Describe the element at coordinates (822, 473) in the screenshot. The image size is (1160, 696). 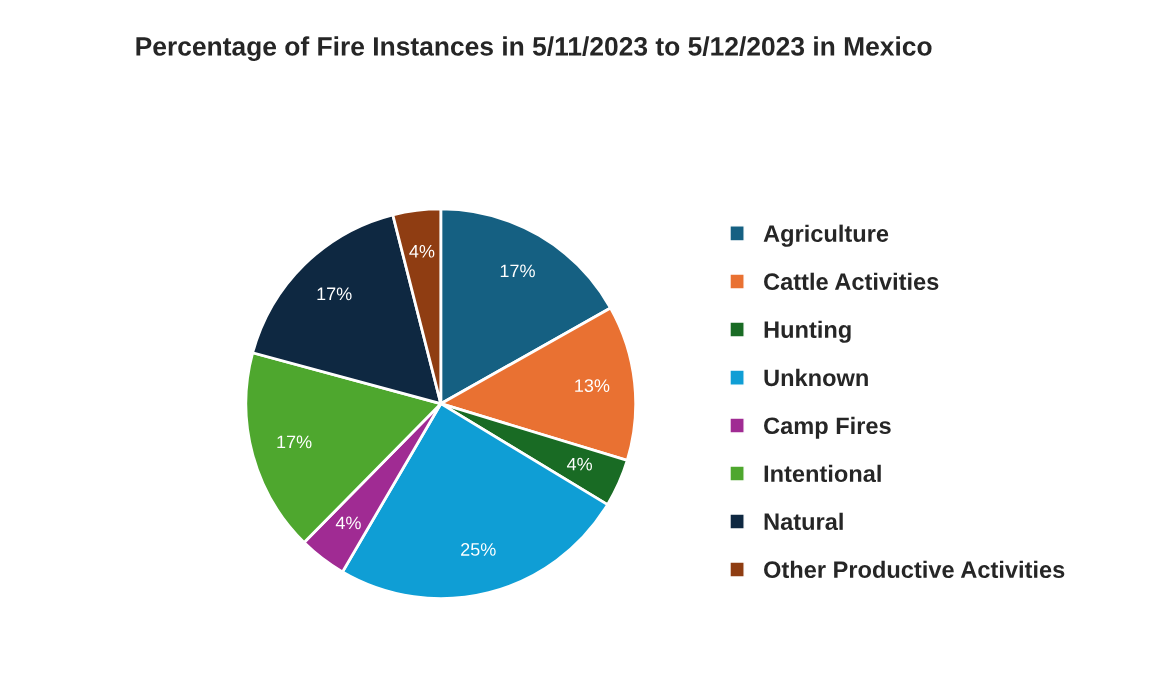
I see `legend-label: Intentional` at that location.